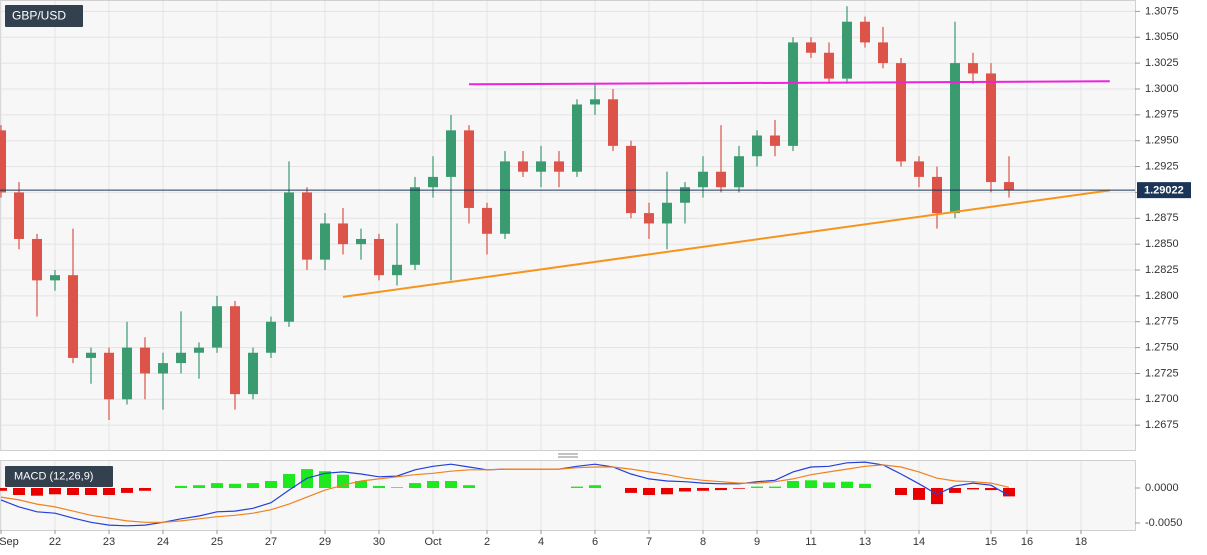  Describe the element at coordinates (1162, 11) in the screenshot. I see `y-tick-label: 1.3075` at that location.